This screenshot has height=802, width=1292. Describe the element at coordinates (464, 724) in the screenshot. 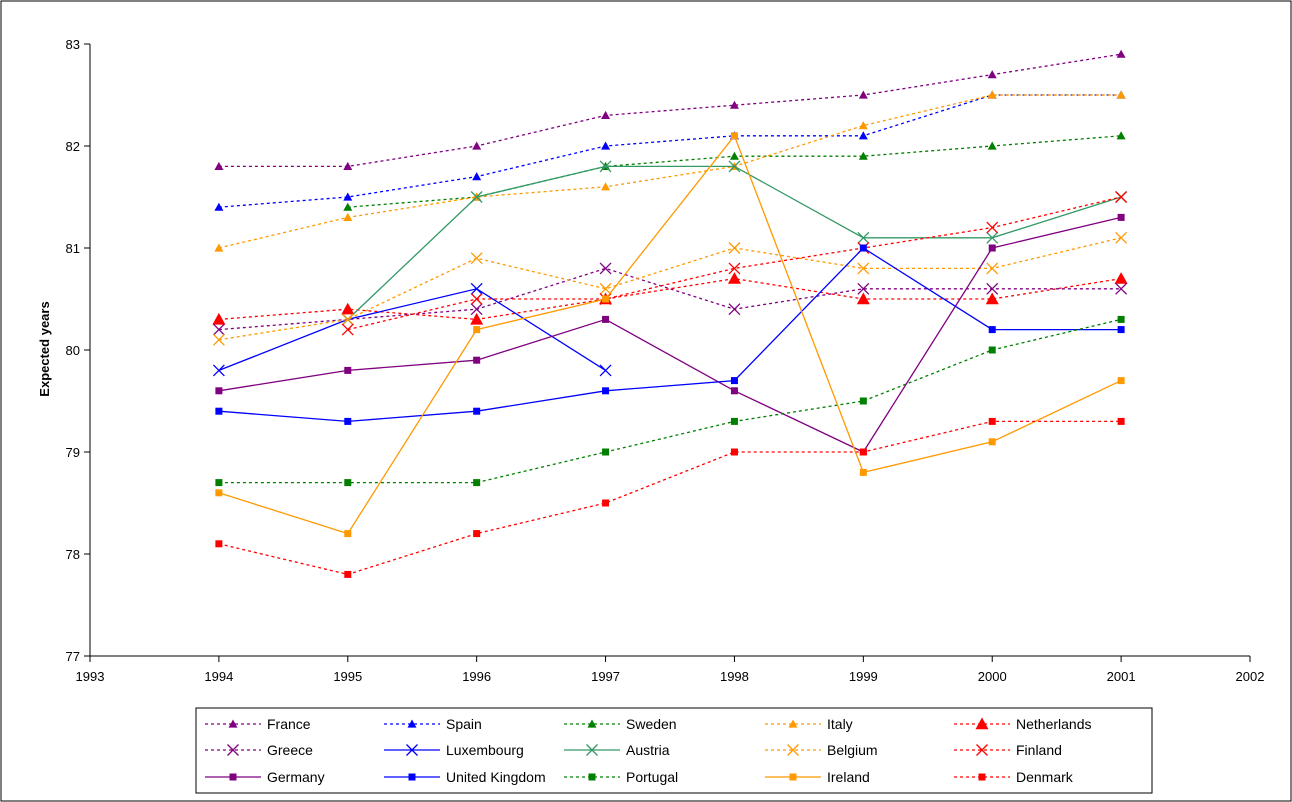

I see `legend-label: Spain` at that location.